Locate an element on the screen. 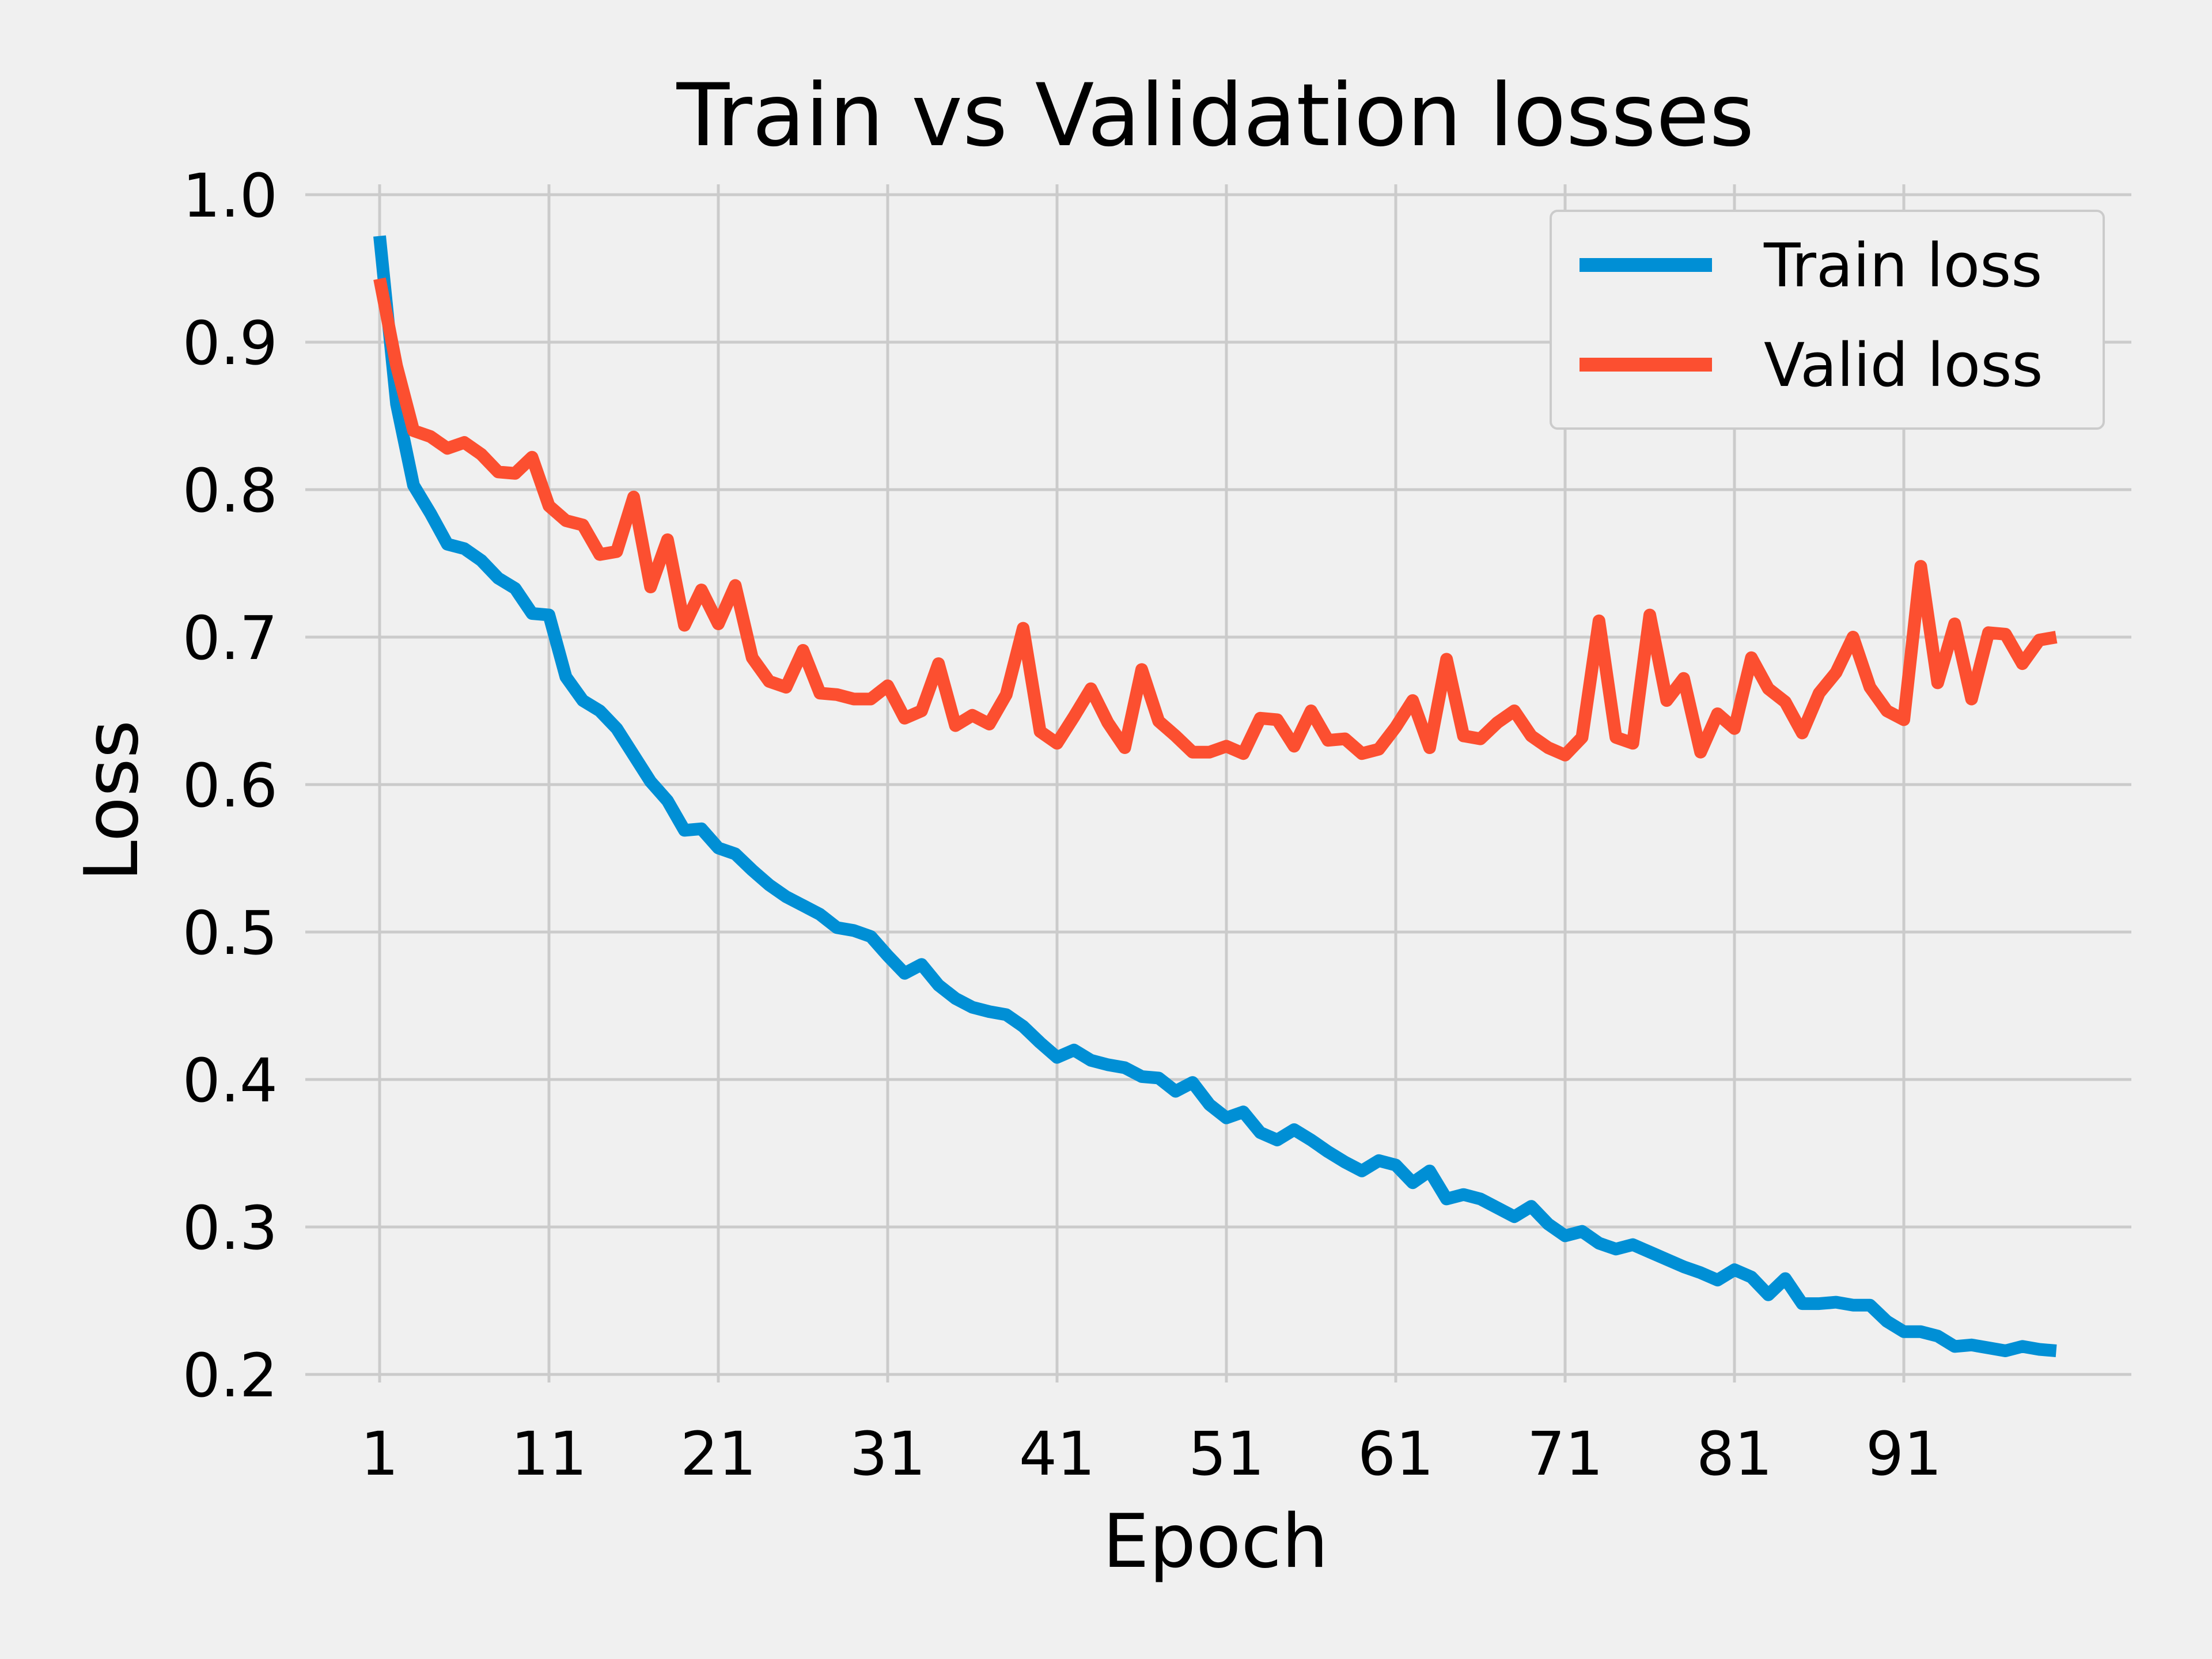 The height and width of the screenshot is (1659, 2212). x-tick-label: 31 is located at coordinates (888, 1454).